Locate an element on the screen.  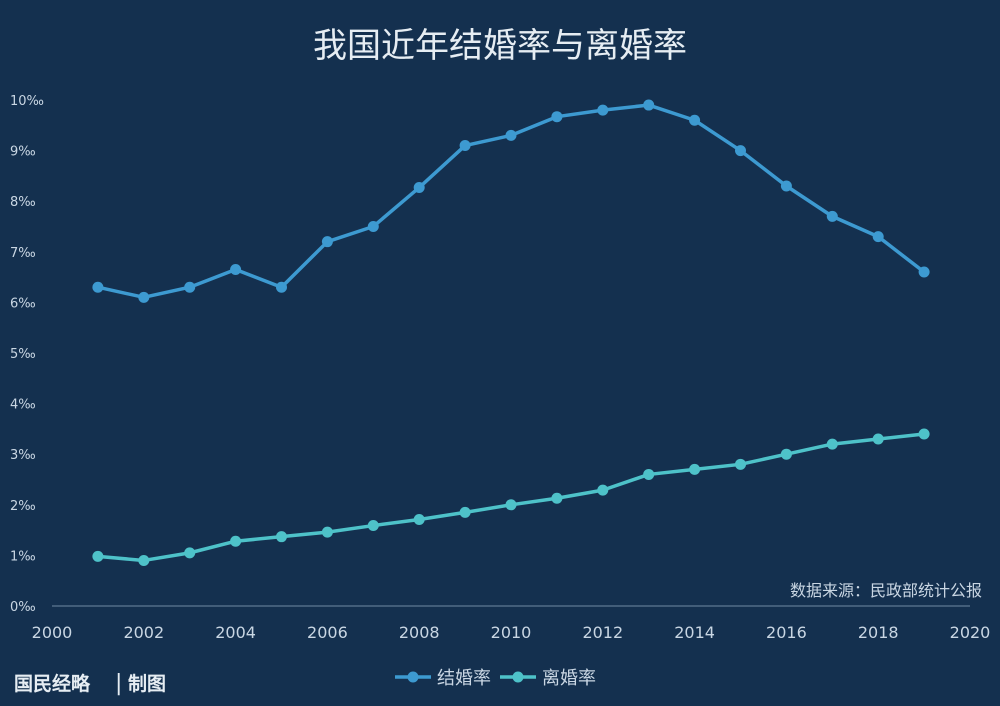
y-tick-label: 5‰ is located at coordinates (23, 354).